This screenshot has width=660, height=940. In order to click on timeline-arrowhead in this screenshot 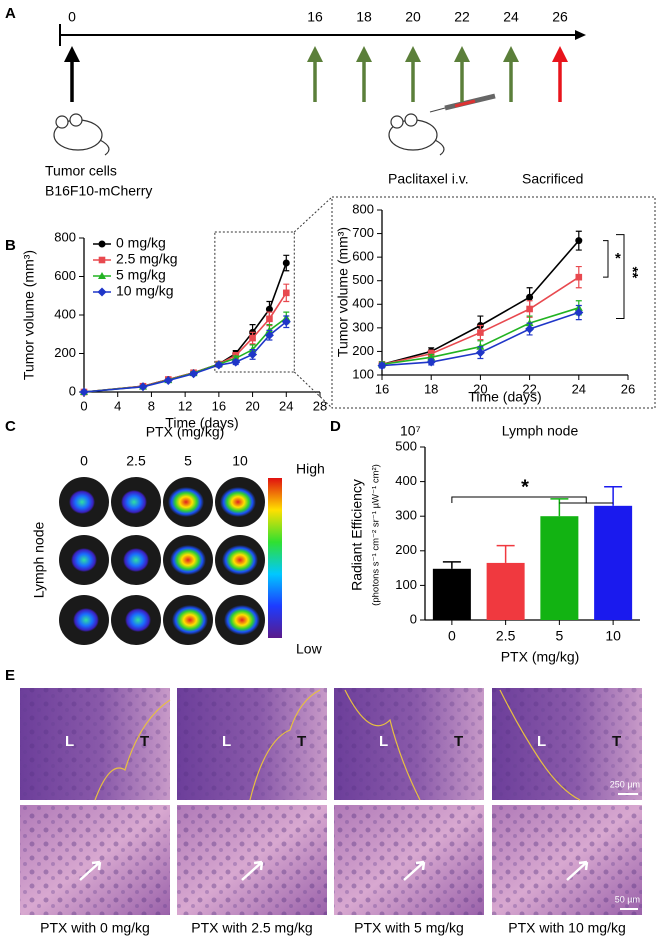, I will do `click(580, 35)`.